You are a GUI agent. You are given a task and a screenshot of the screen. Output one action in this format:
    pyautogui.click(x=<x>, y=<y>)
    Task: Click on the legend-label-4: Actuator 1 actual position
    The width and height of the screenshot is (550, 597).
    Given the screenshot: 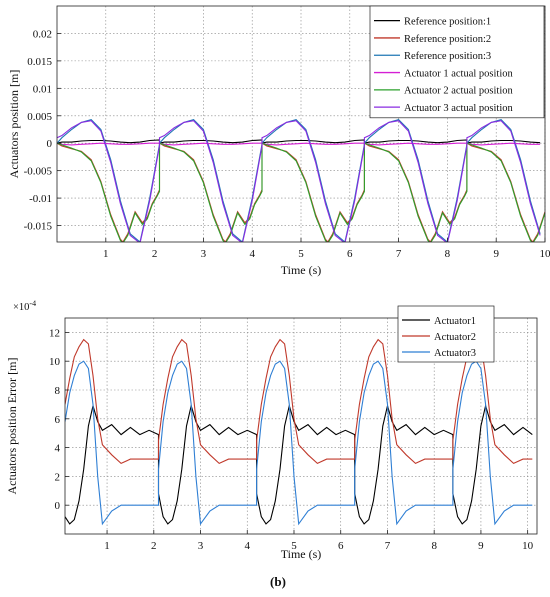 What is the action you would take?
    pyautogui.click(x=459, y=73)
    